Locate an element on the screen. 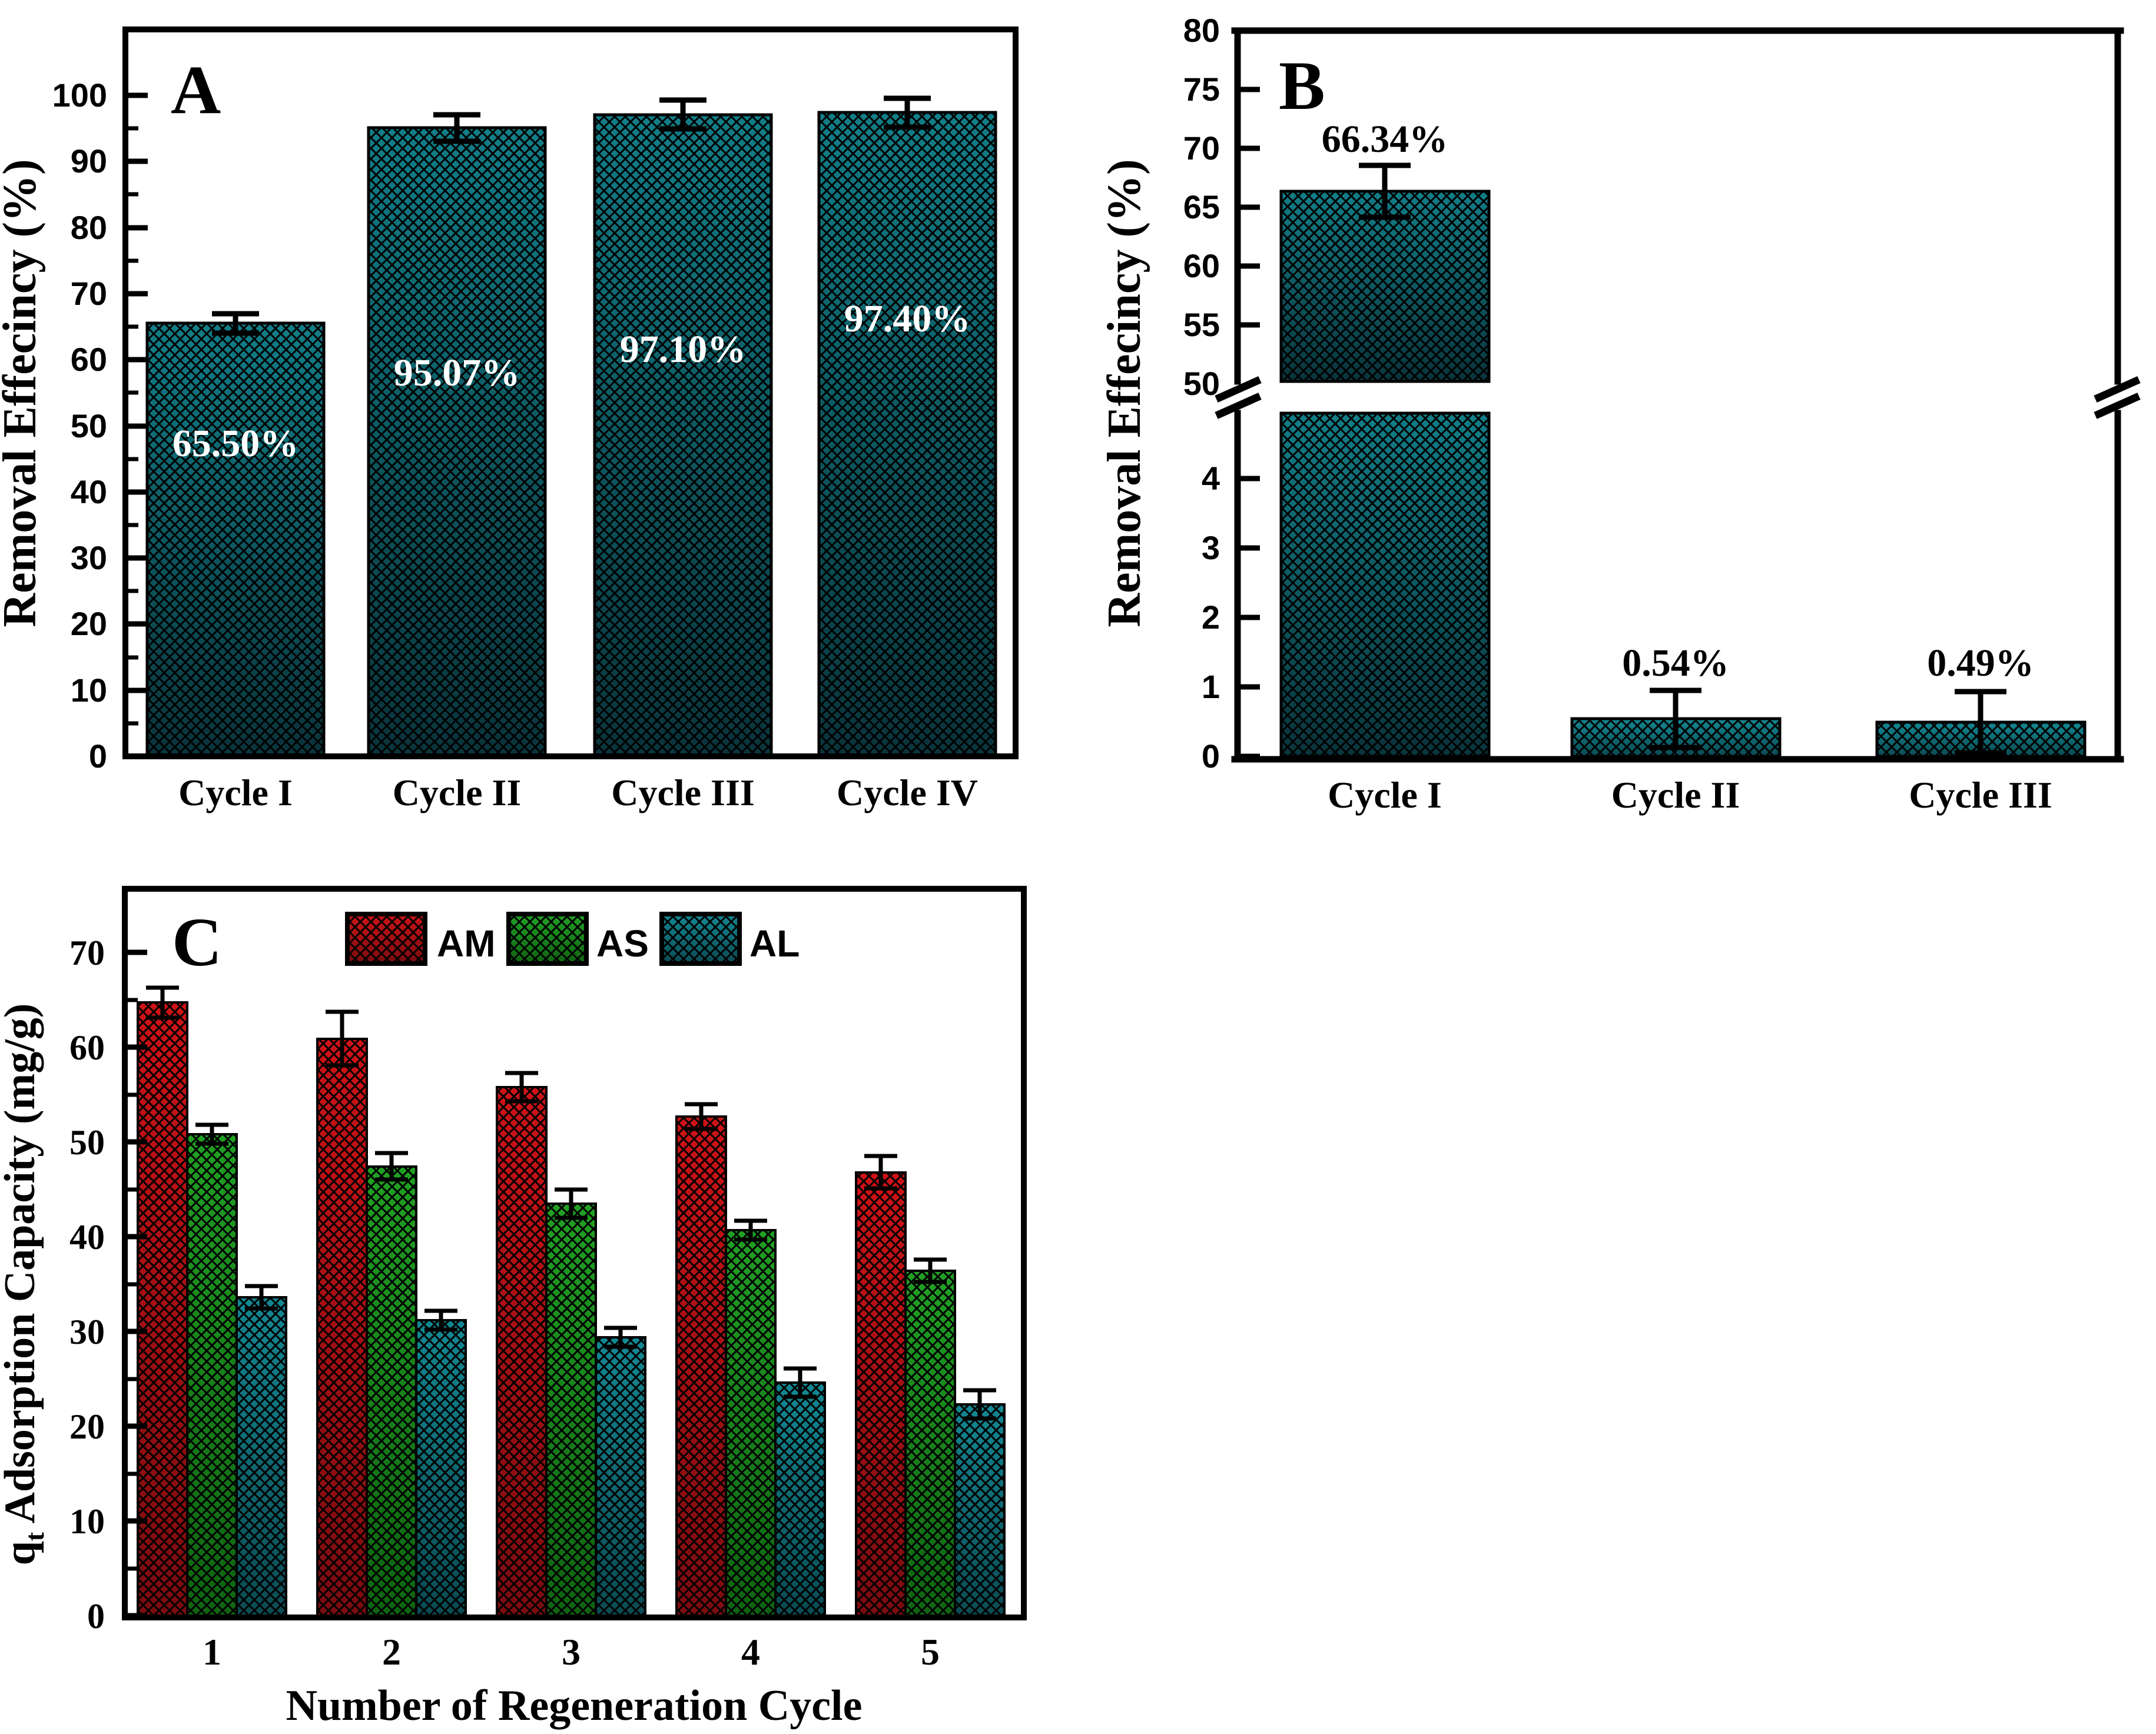 This screenshot has height=1734, width=2156. y-tick-label: 100 is located at coordinates (79, 95).